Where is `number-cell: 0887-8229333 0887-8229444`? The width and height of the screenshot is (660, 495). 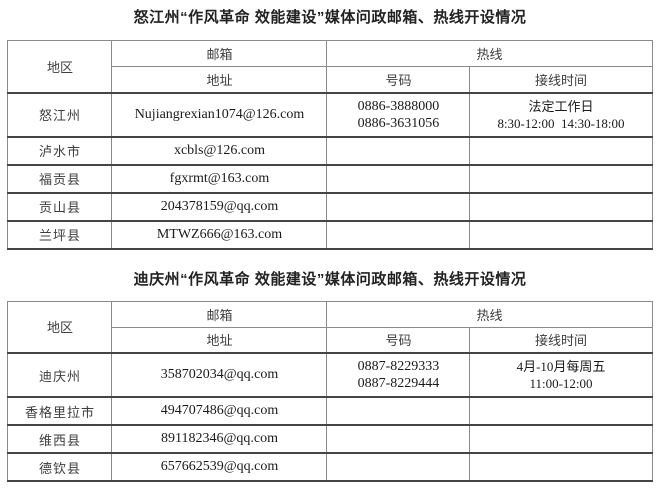
number-cell: 0887-8229333 0887-8229444 is located at coordinates (398, 375).